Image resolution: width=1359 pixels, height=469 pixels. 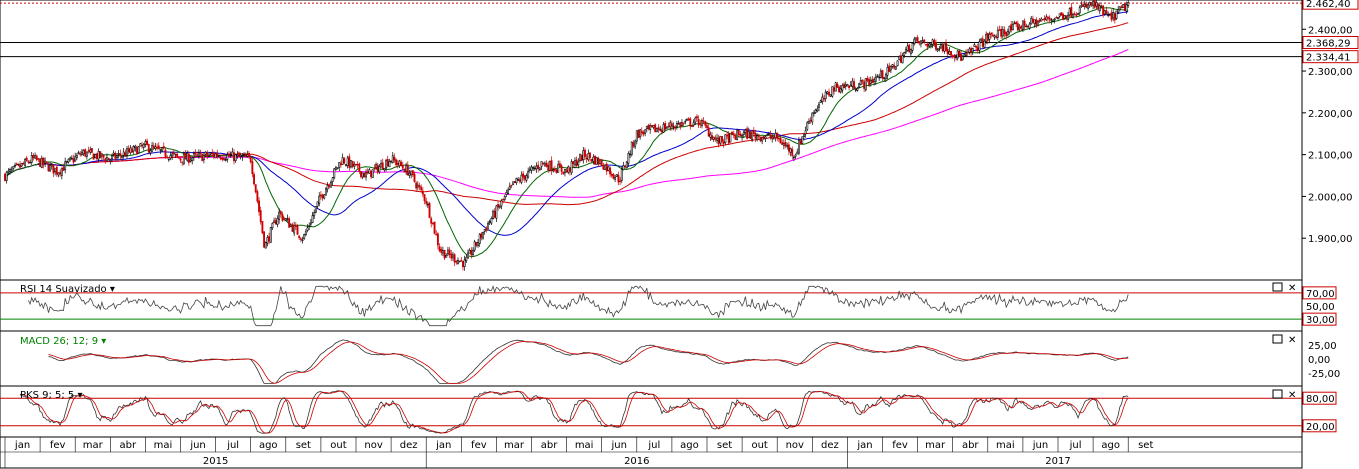 I want to click on macd-layer, so click(x=588, y=361).